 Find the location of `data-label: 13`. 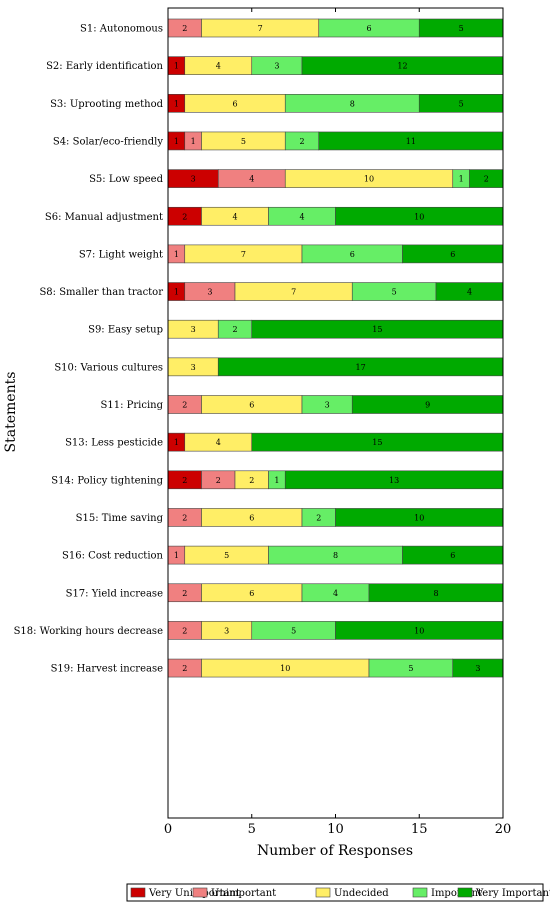

data-label: 13 is located at coordinates (394, 480).